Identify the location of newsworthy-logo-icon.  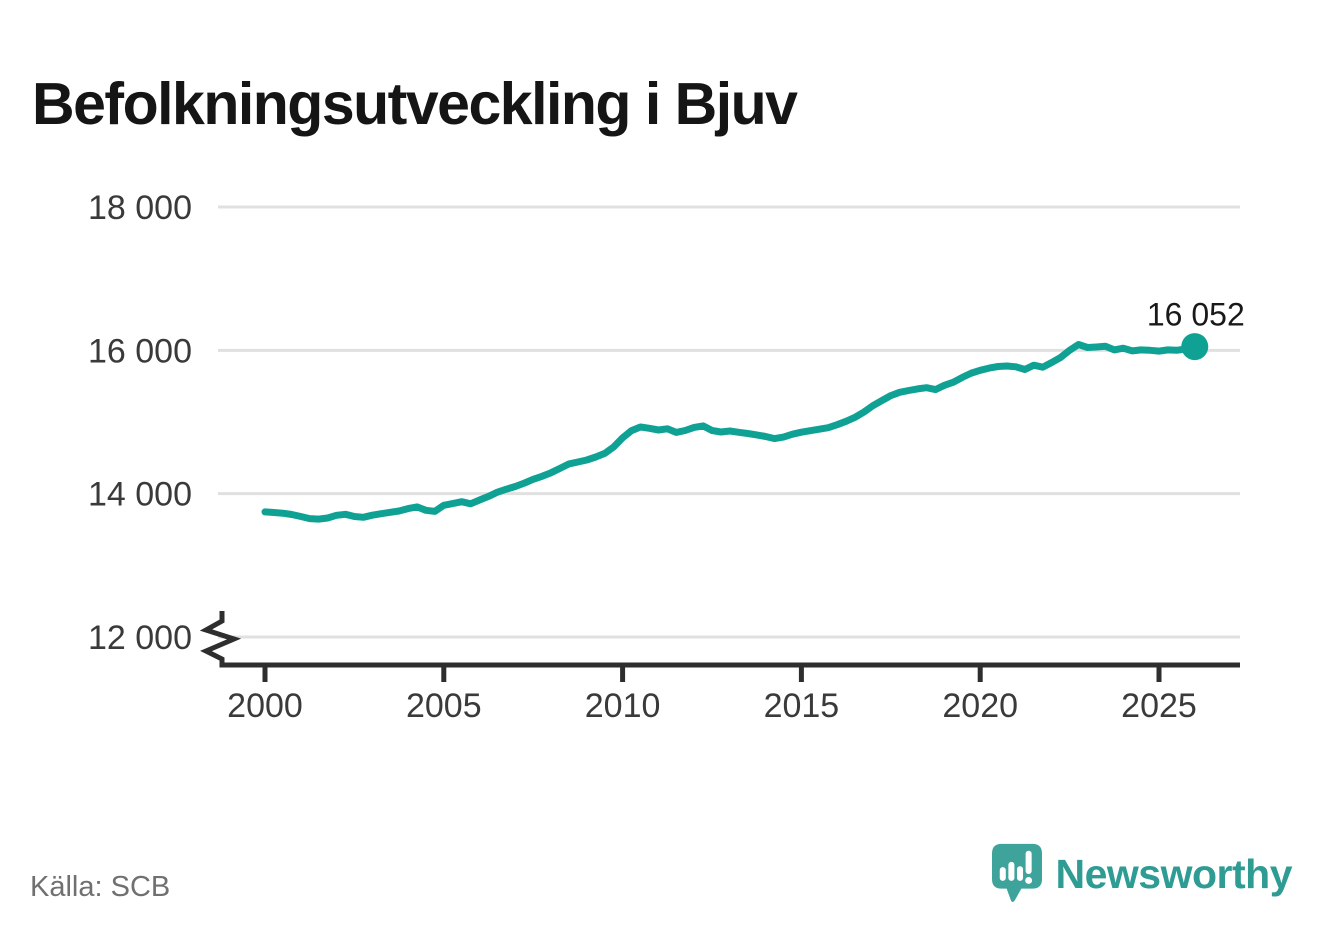
(1016, 873).